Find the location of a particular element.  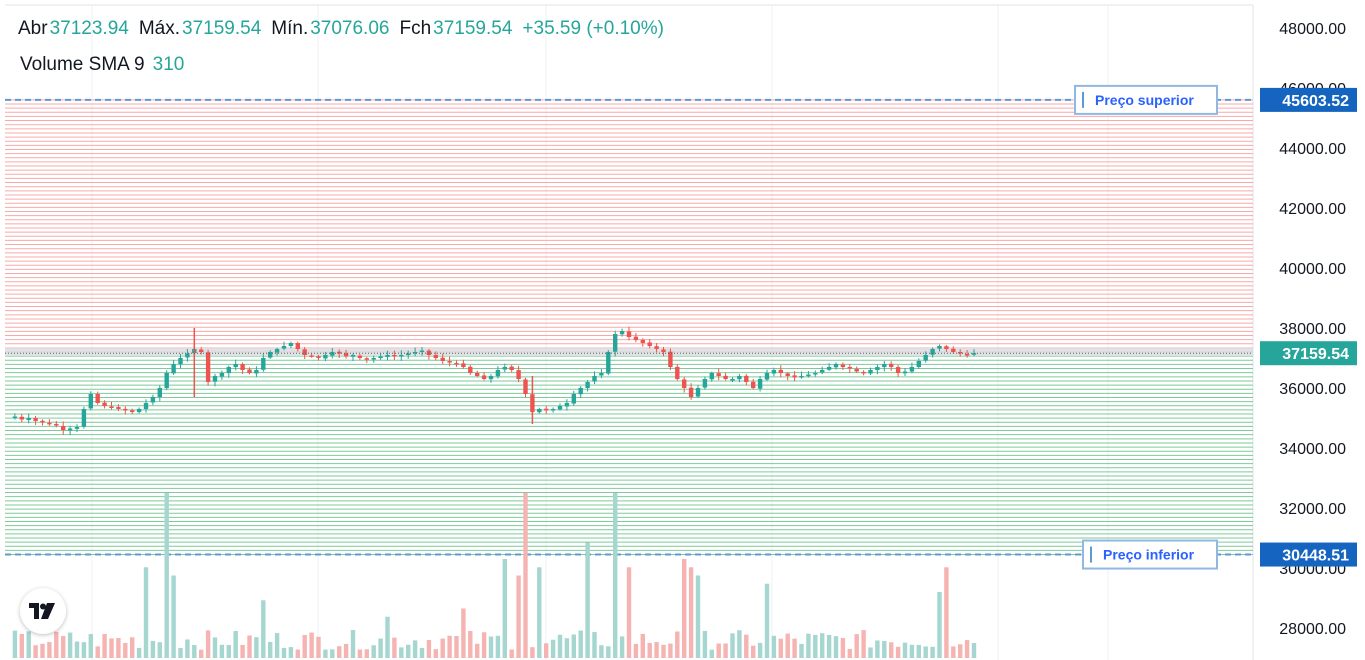

upper-price-label-box is located at coordinates (1146, 99).